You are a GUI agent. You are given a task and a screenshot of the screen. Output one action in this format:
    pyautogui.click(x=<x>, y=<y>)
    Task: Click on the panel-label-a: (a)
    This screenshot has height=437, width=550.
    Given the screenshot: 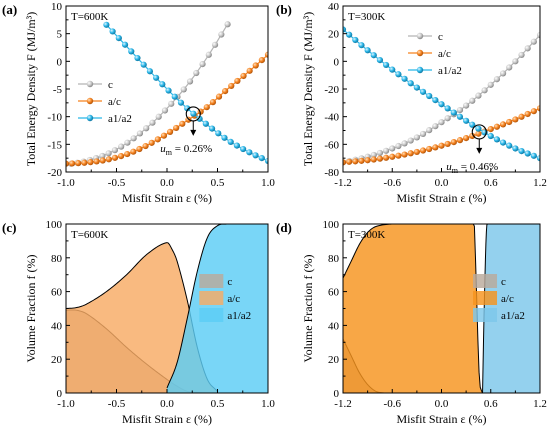 What is the action you would take?
    pyautogui.click(x=9, y=9)
    